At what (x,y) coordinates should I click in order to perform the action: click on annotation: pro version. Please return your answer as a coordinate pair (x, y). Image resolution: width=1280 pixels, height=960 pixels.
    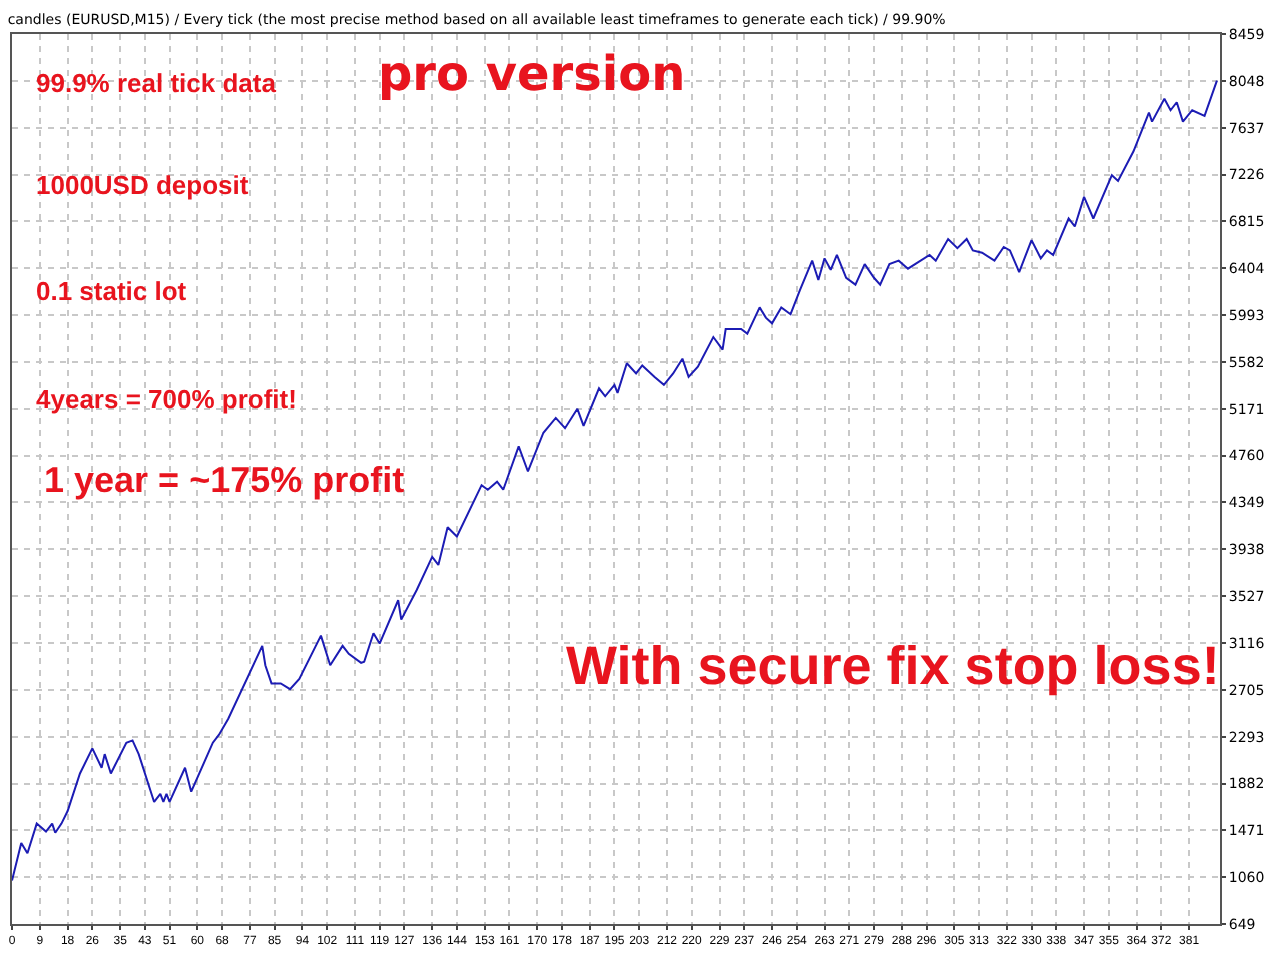
    Looking at the image, I should click on (532, 74).